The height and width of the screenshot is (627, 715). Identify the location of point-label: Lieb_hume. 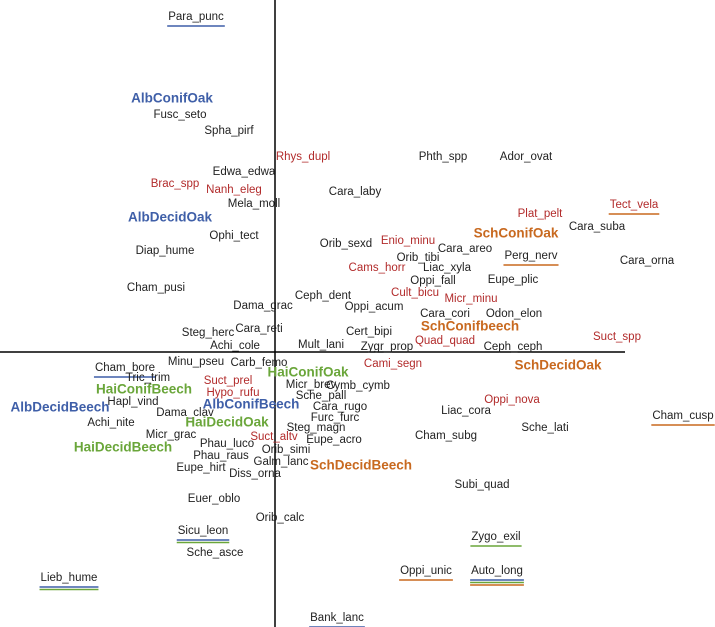
(69, 578).